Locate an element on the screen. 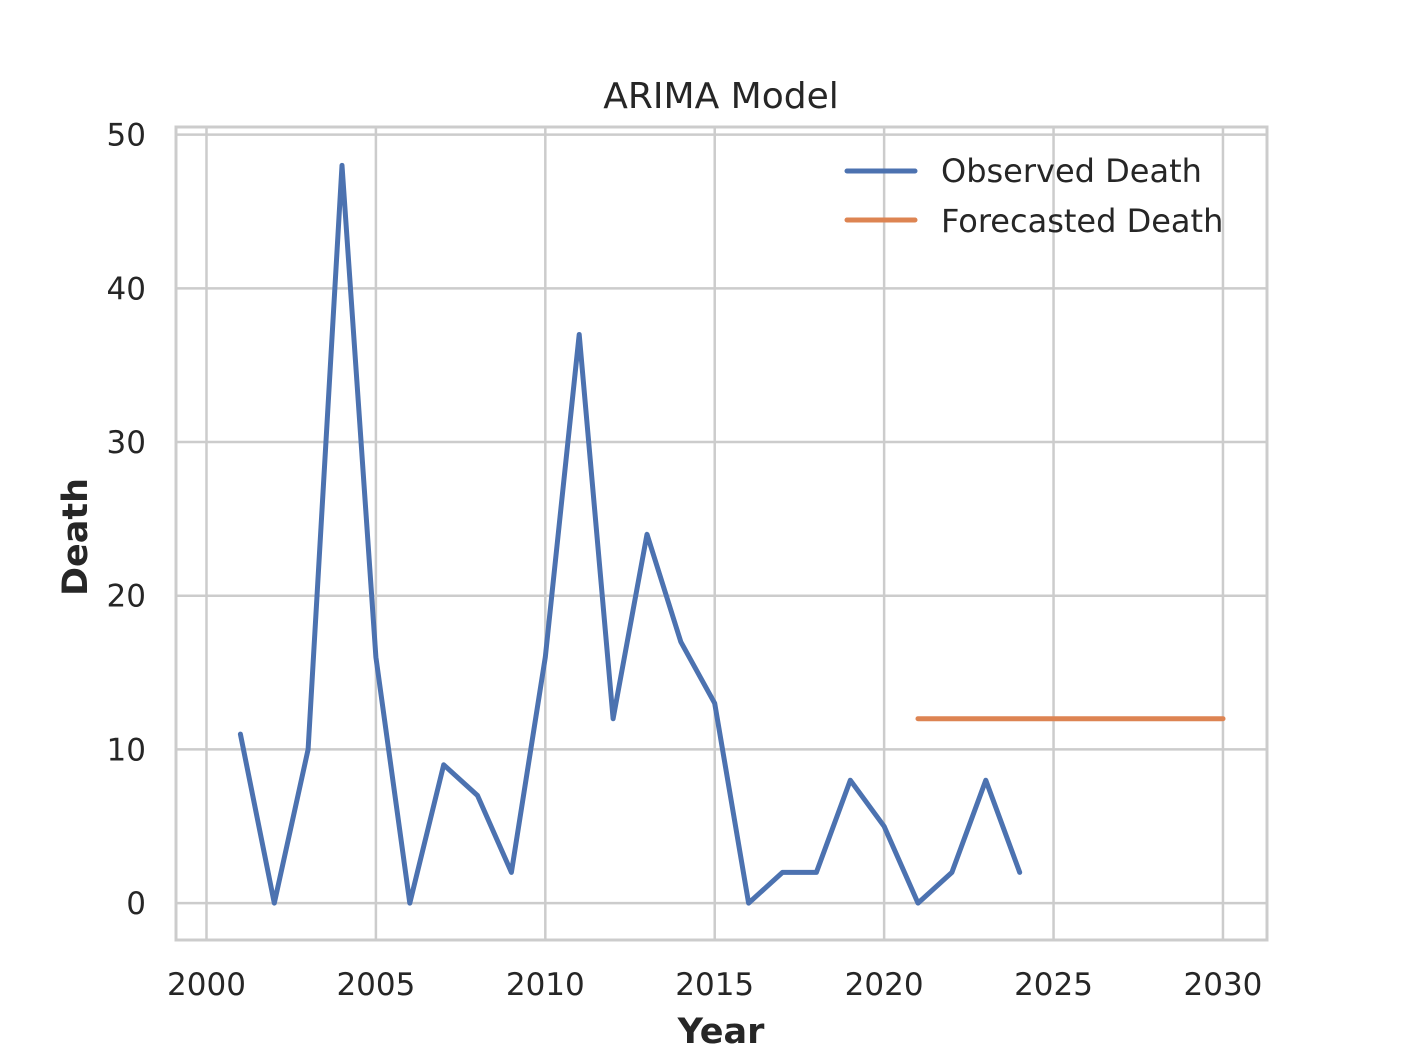 The width and height of the screenshot is (1408, 1056). x-tick-label: 2015 is located at coordinates (714, 985).